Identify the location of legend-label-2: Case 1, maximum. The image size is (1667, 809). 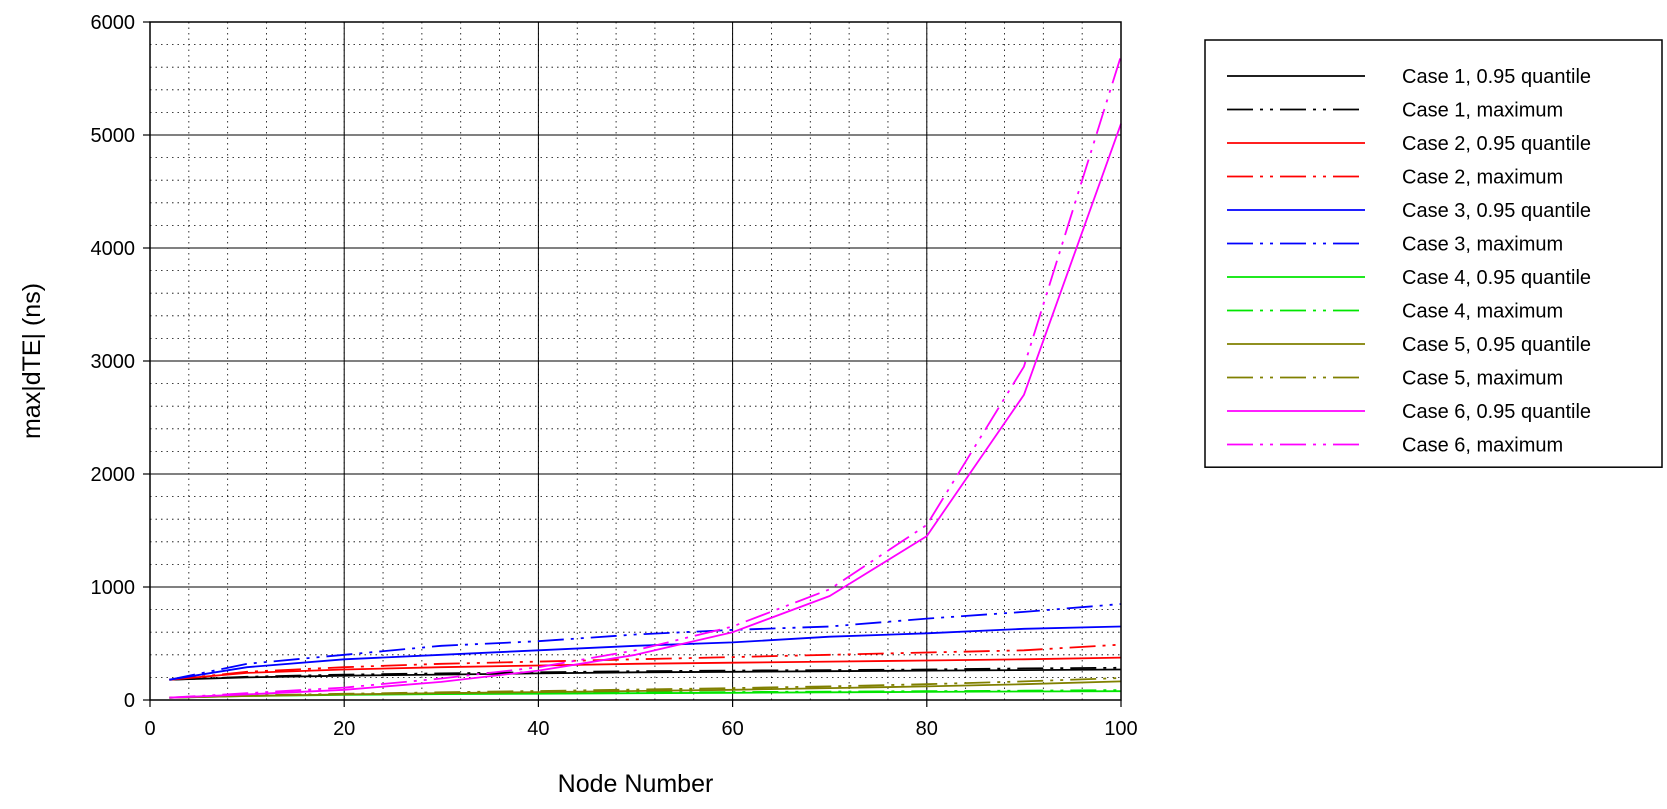
(1482, 111).